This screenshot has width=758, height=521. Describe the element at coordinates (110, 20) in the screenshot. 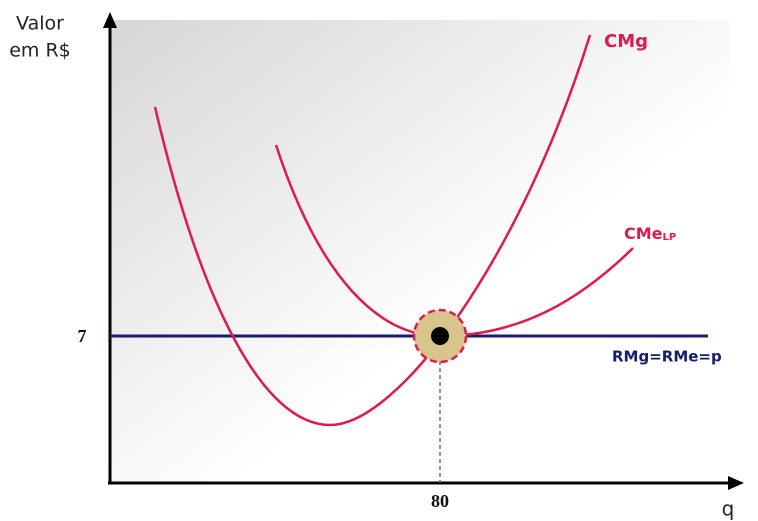

I see `y-axis-arrow` at that location.